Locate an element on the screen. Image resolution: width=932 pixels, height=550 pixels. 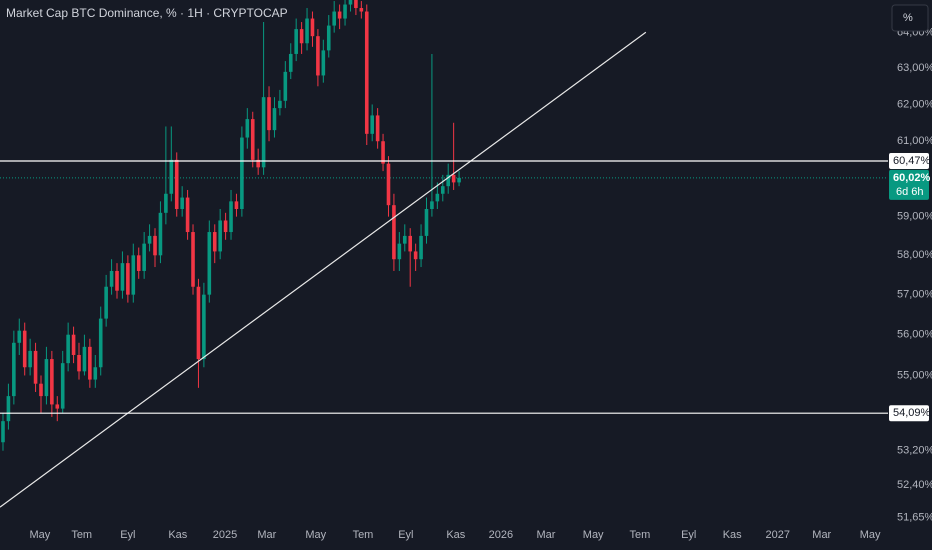
y-tick-label: 53,20% is located at coordinates (914, 451).